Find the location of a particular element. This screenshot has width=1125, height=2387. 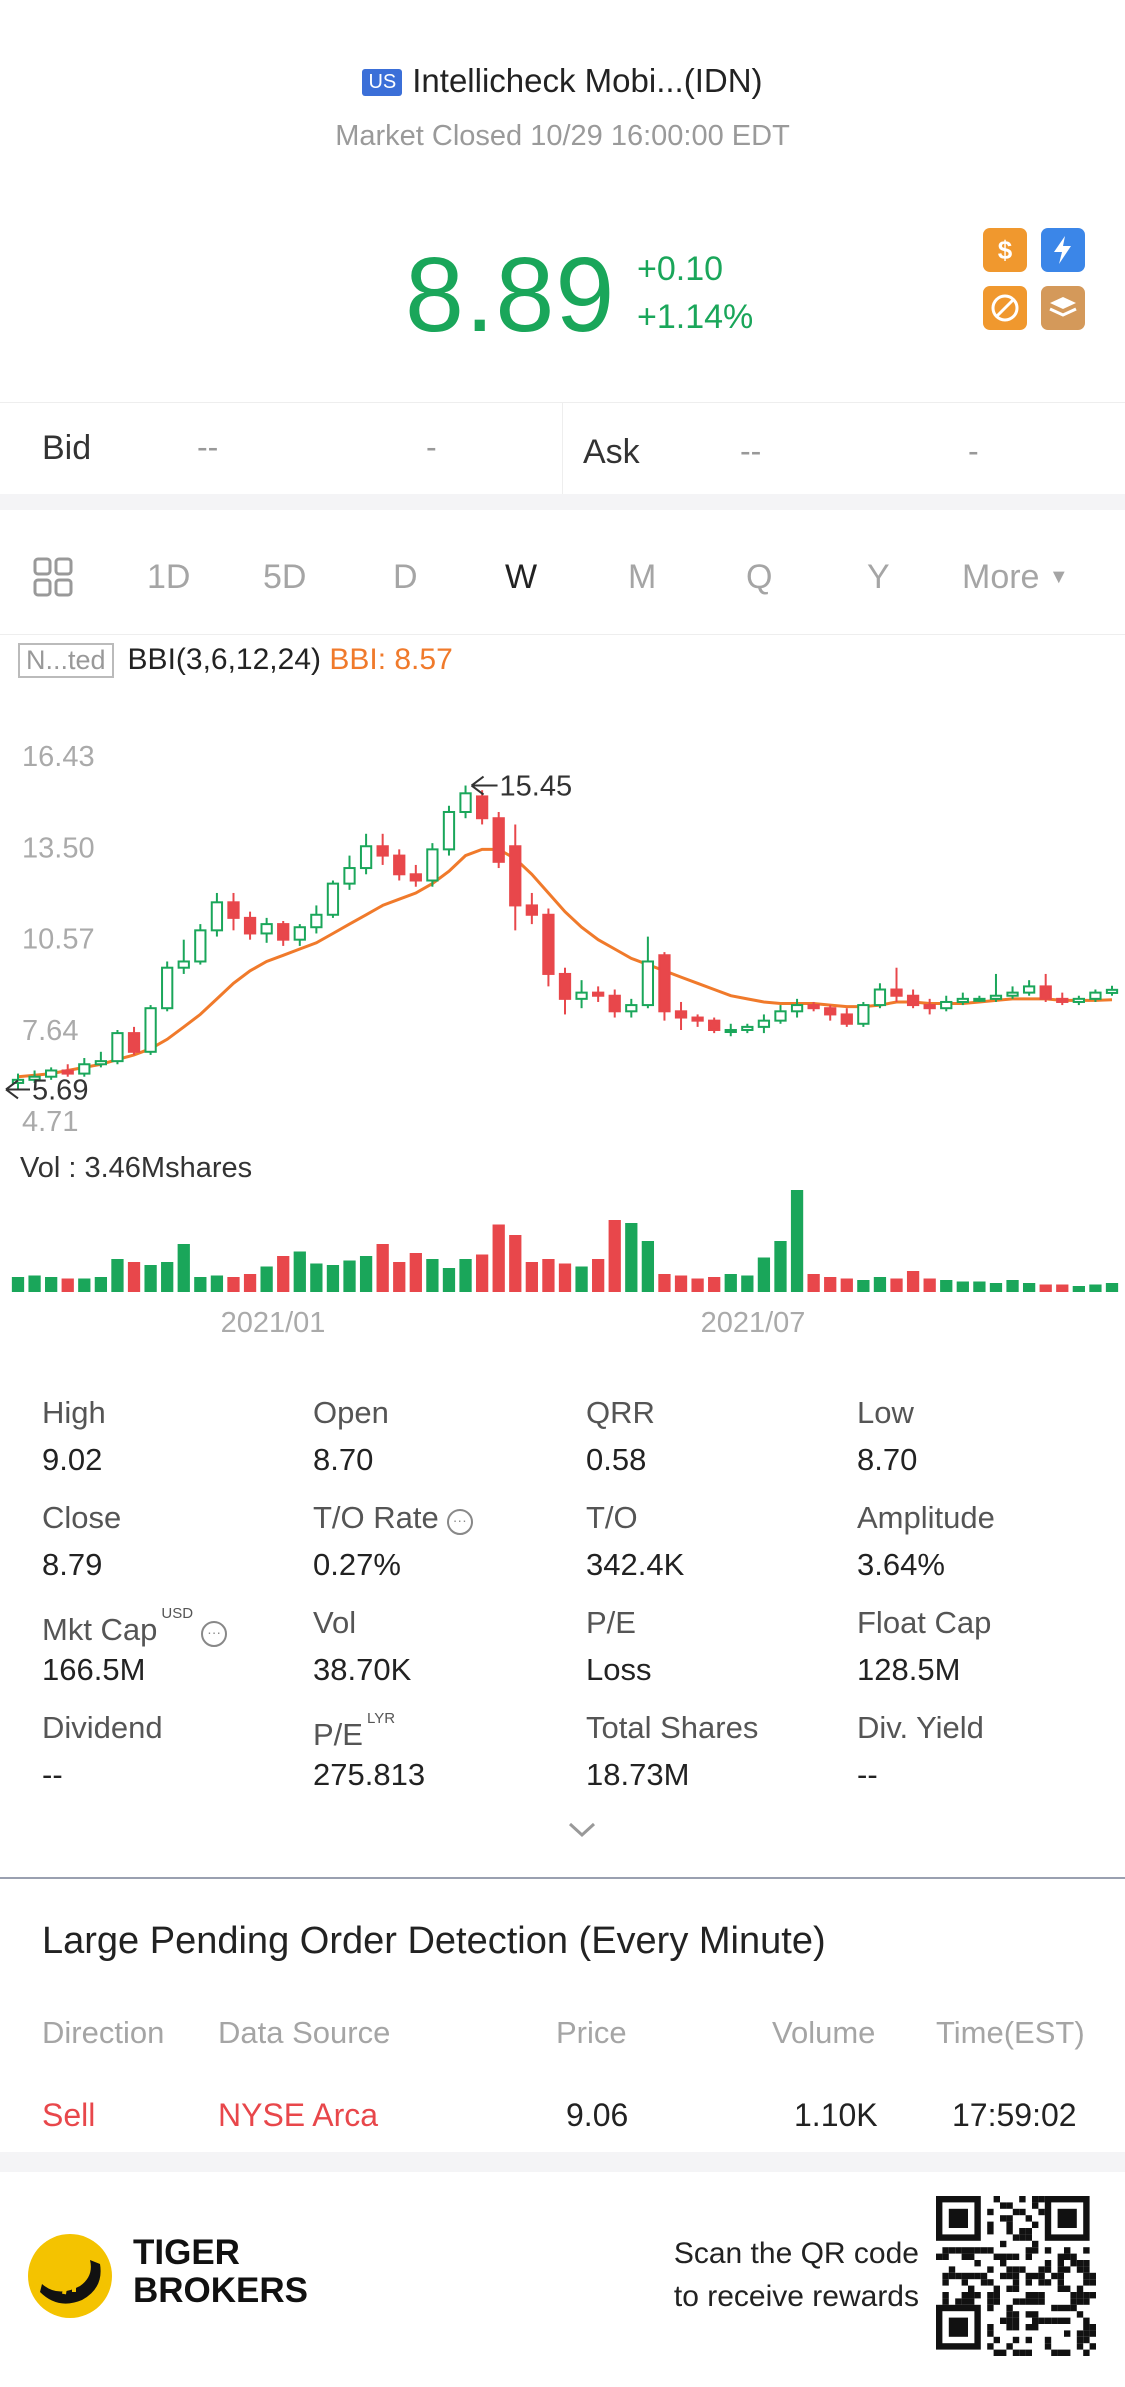

layers-icon is located at coordinates (1063, 308).